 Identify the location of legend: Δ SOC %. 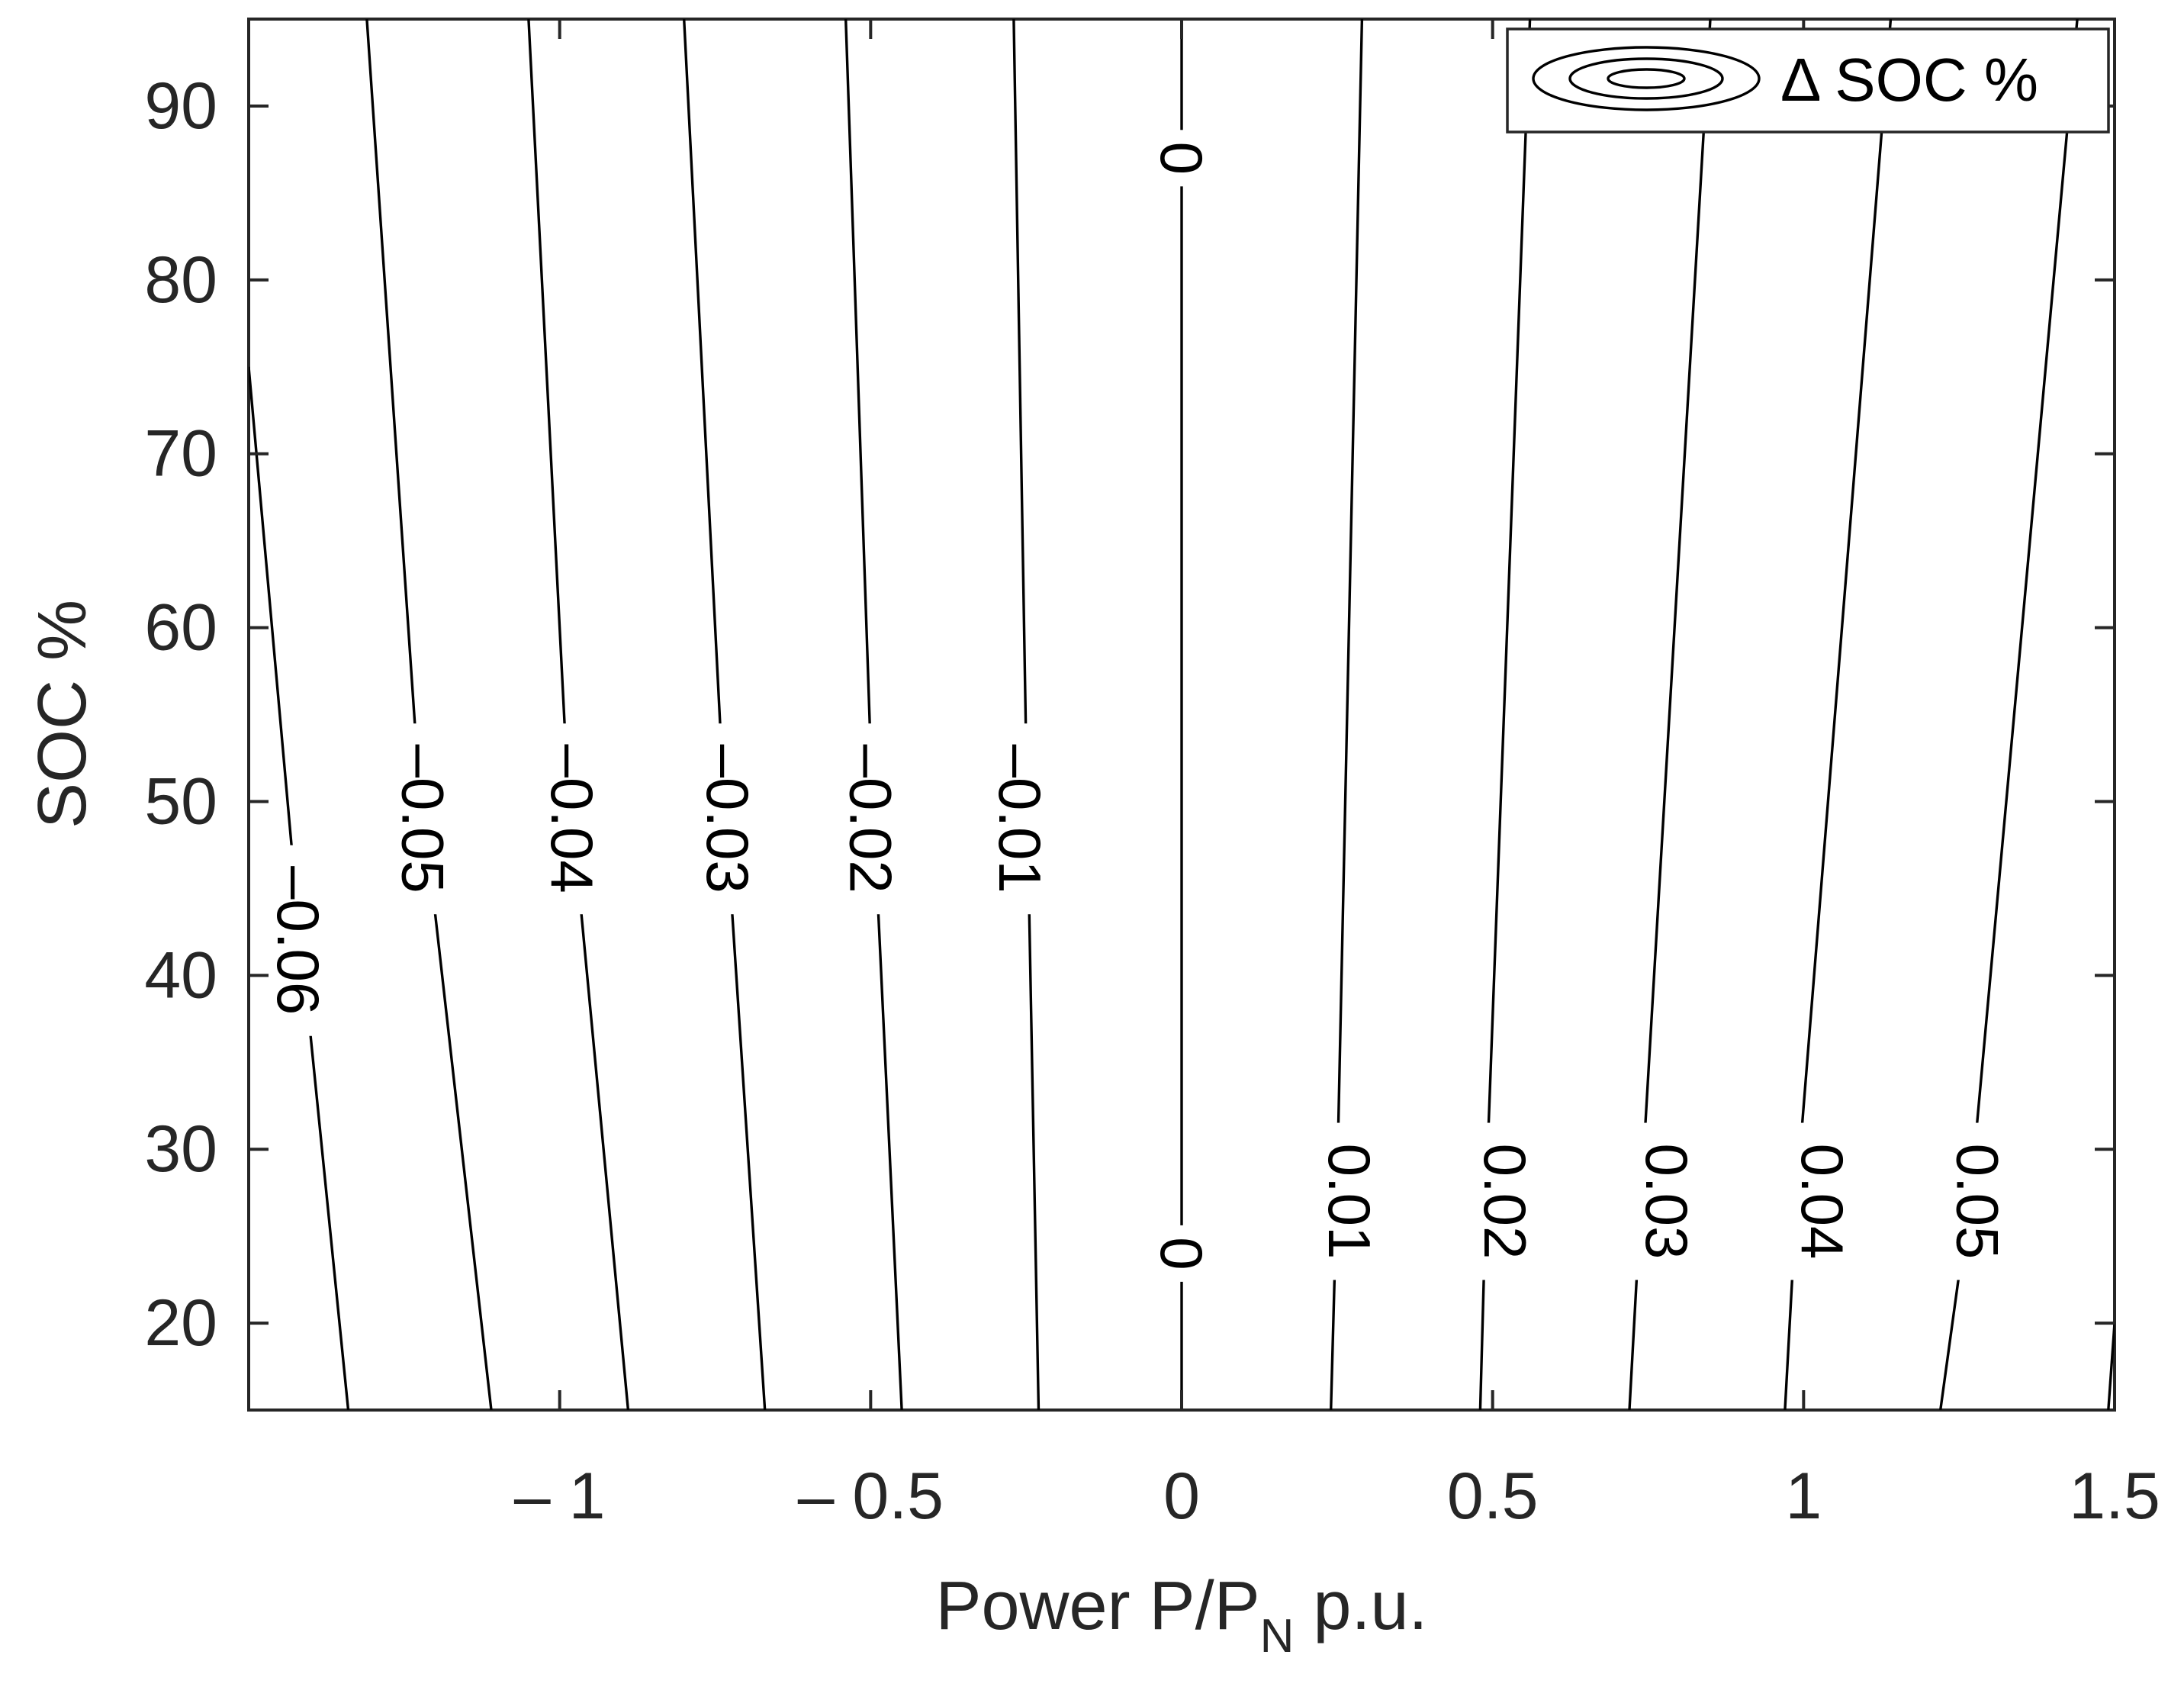
(1808, 80).